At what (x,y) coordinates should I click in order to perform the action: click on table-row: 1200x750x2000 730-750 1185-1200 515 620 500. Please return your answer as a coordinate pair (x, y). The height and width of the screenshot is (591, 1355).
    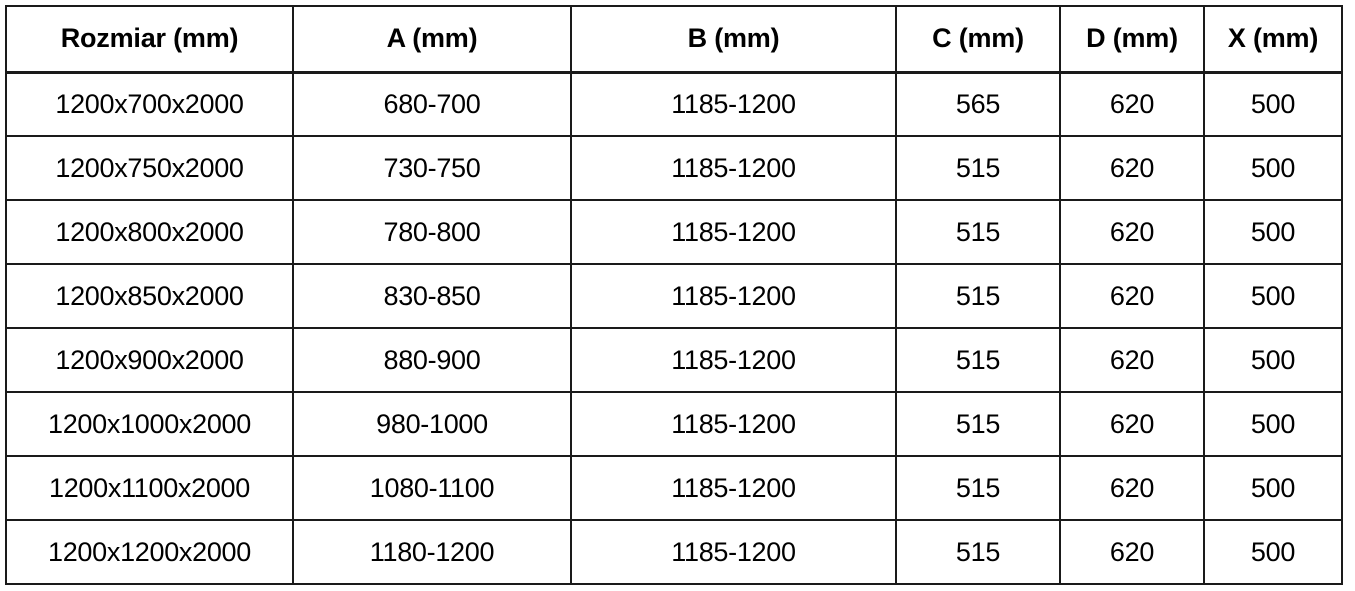
    Looking at the image, I should click on (674, 168).